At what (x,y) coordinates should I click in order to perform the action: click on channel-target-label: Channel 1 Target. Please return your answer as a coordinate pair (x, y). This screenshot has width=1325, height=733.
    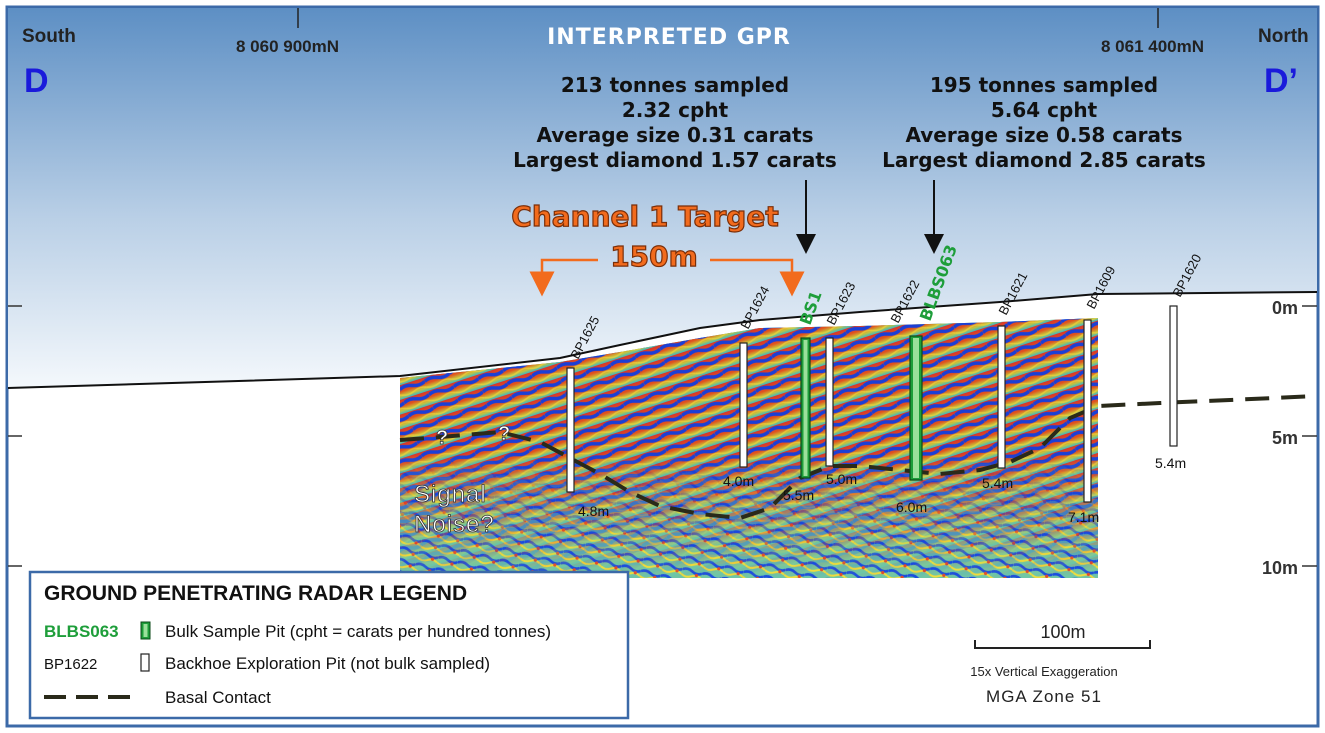
    Looking at the image, I should click on (644, 216).